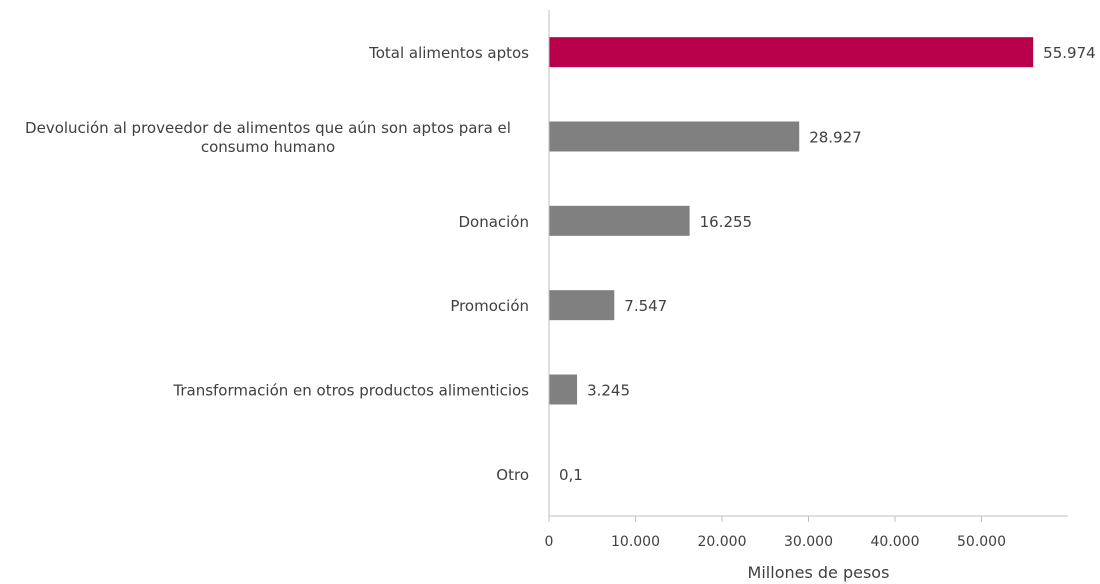  Describe the element at coordinates (645, 306) in the screenshot. I see `value-label-3: 7.547` at that location.